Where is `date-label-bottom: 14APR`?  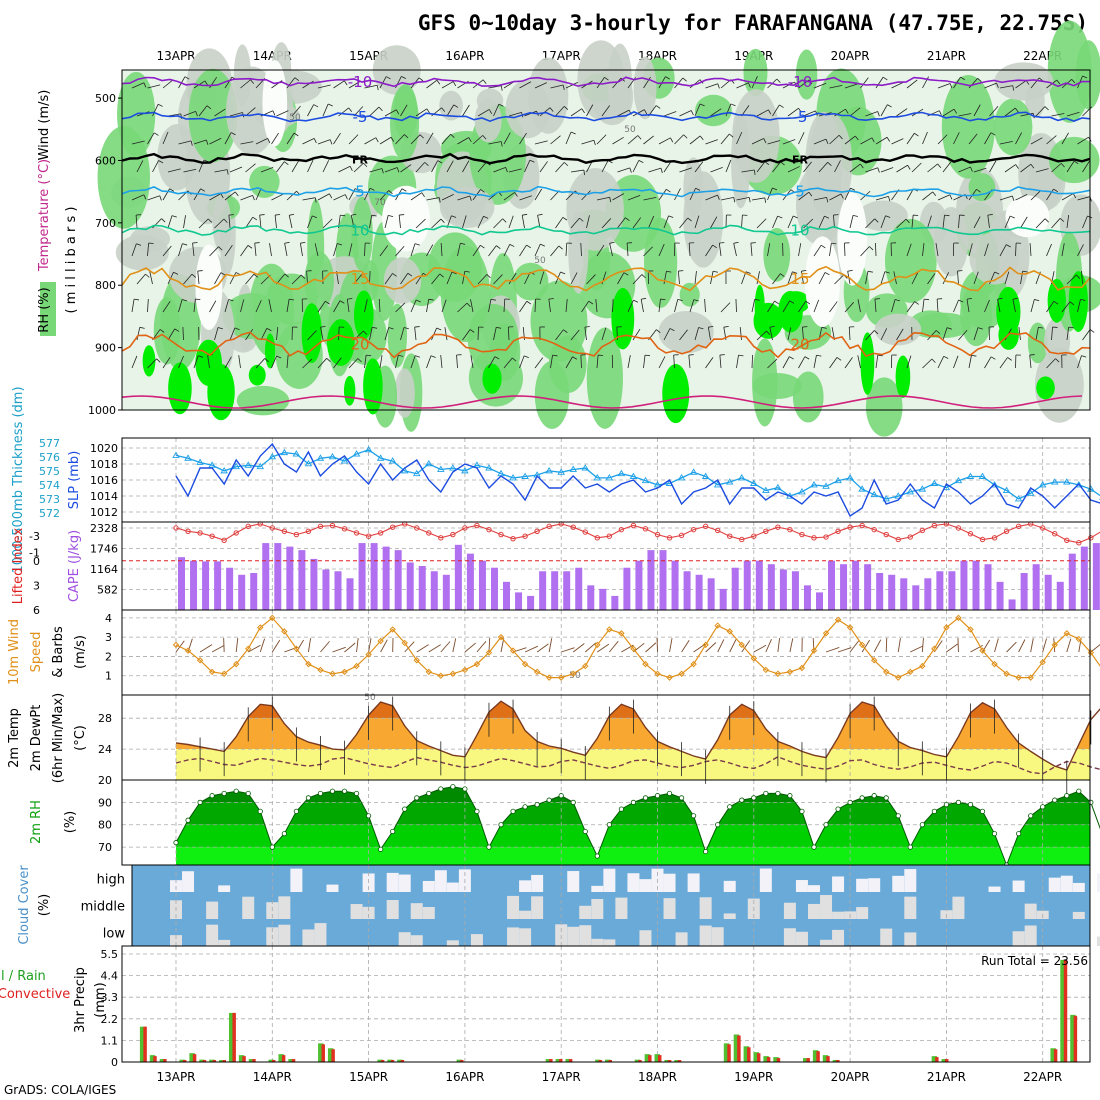
date-label-bottom: 14APR is located at coordinates (272, 1077).